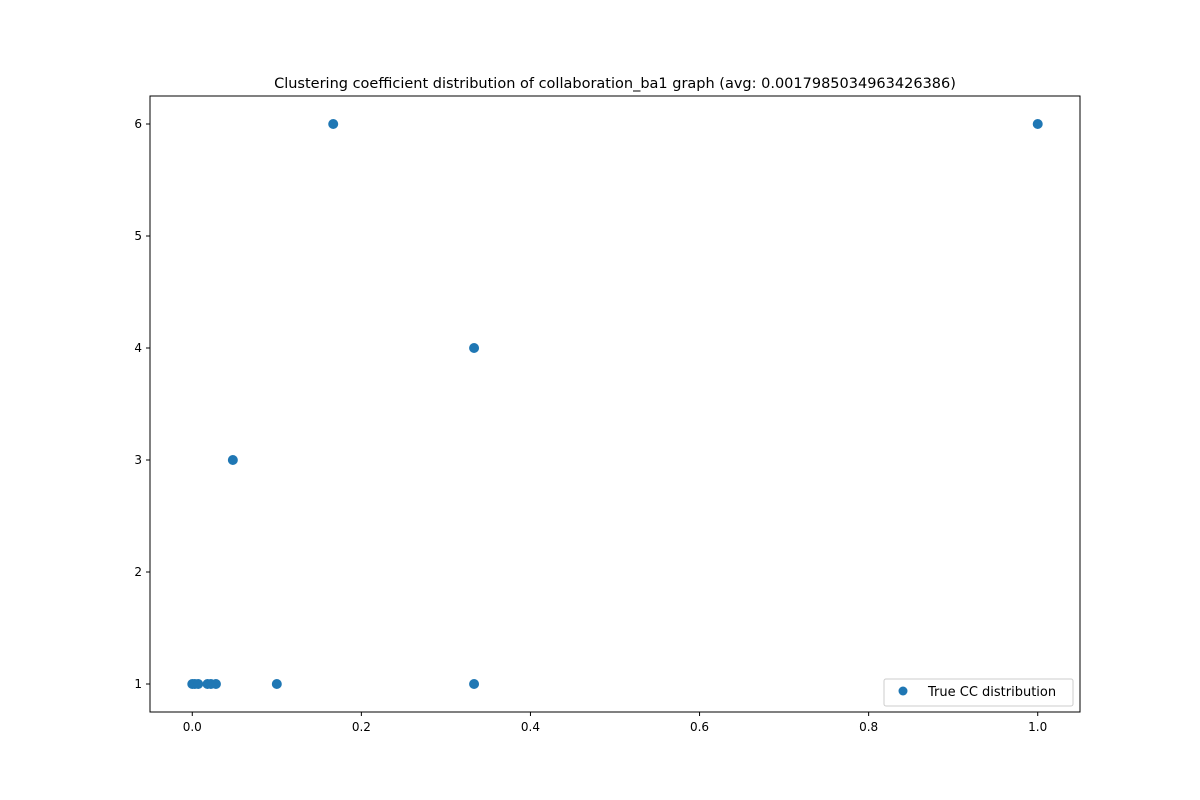 This screenshot has width=1200, height=800. Describe the element at coordinates (868, 727) in the screenshot. I see `x-tick-label: 0.8` at that location.